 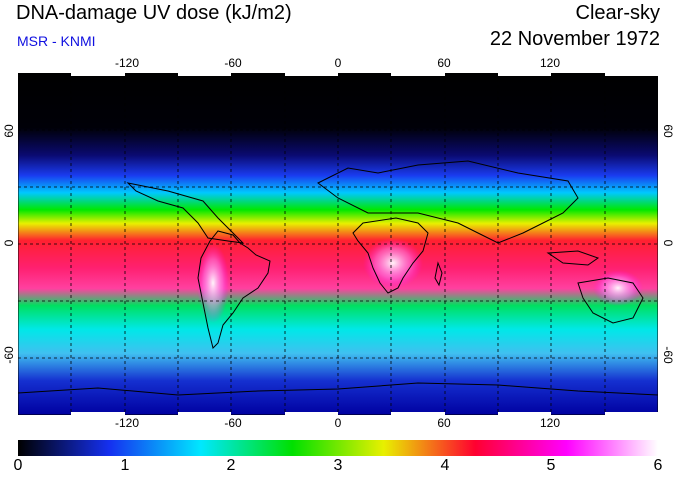 I want to click on colorbar-label: 0, so click(x=18, y=465).